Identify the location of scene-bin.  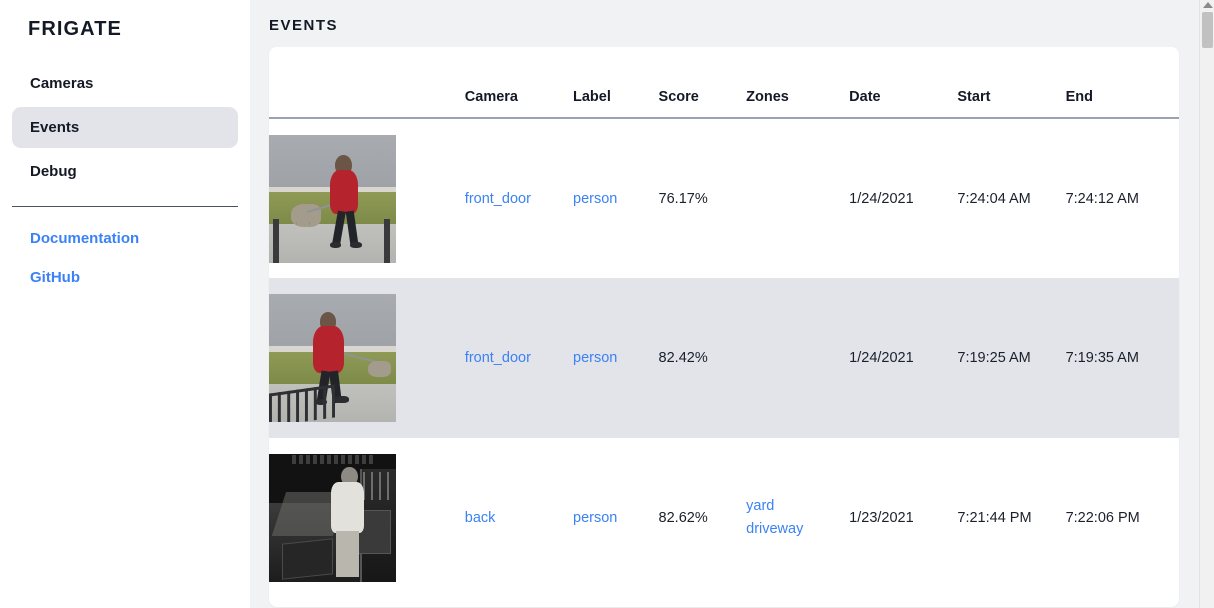
(307, 559).